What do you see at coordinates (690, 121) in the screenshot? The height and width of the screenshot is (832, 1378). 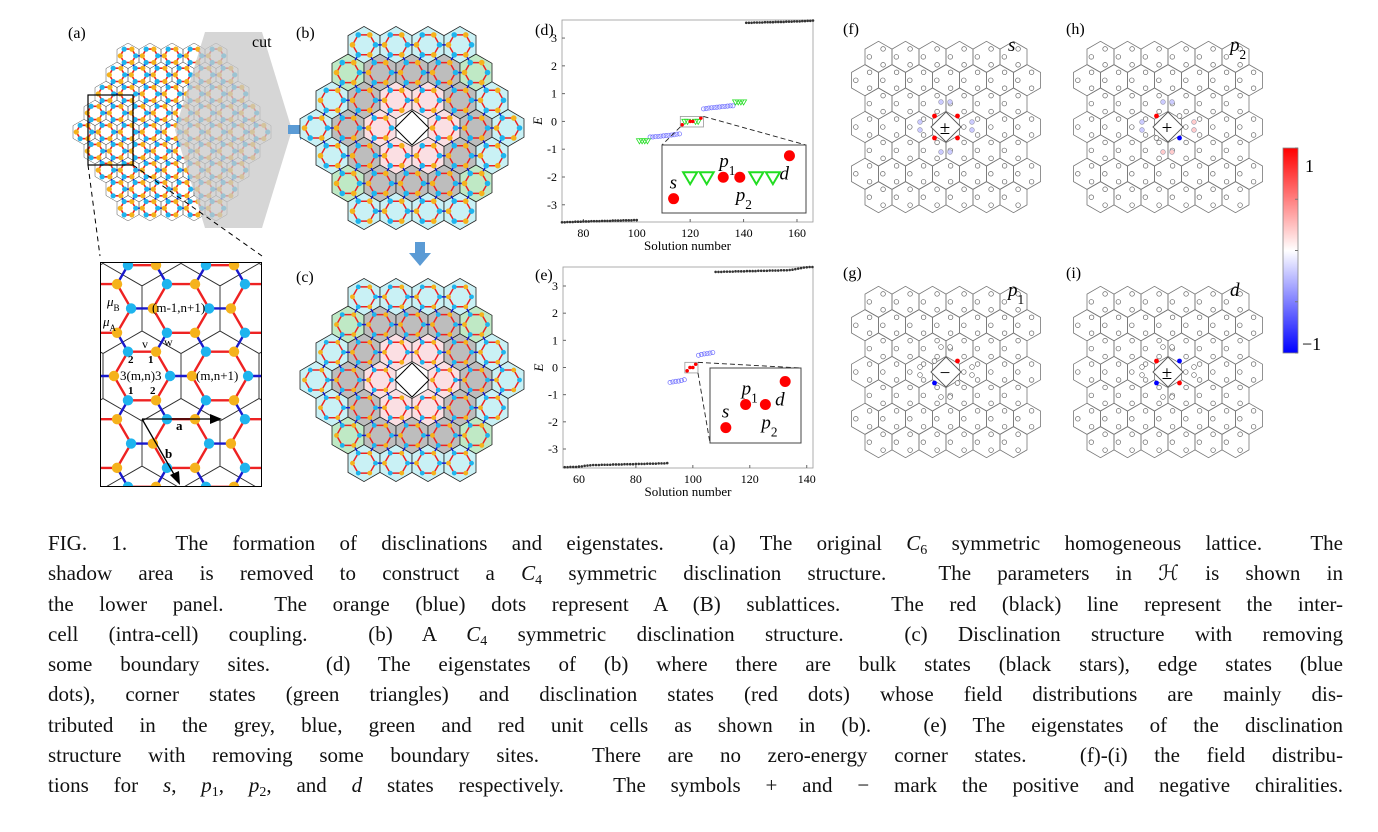 I see `disclination-state-point` at bounding box center [690, 121].